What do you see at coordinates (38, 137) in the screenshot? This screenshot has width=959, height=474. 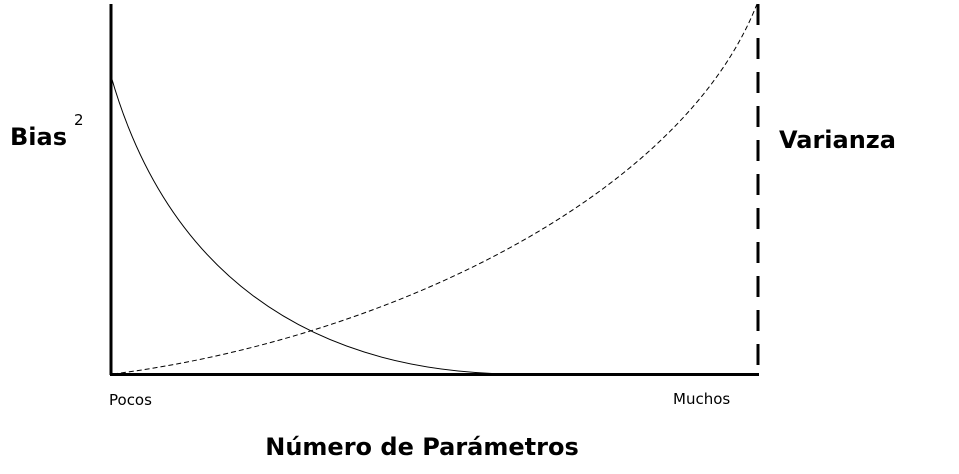 I see `bias-label: Bias` at bounding box center [38, 137].